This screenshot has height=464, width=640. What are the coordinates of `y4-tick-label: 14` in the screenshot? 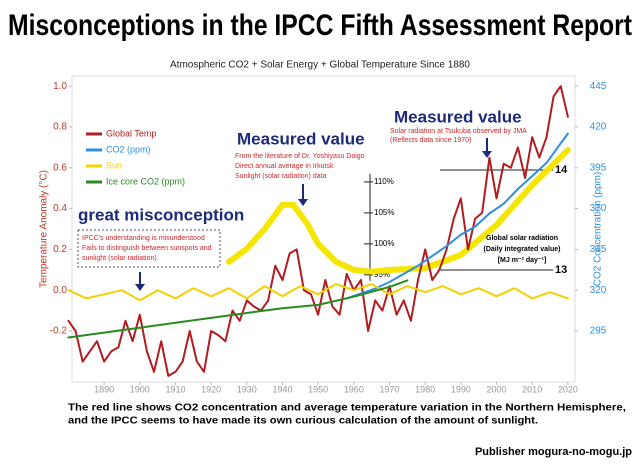 It's located at (561, 170).